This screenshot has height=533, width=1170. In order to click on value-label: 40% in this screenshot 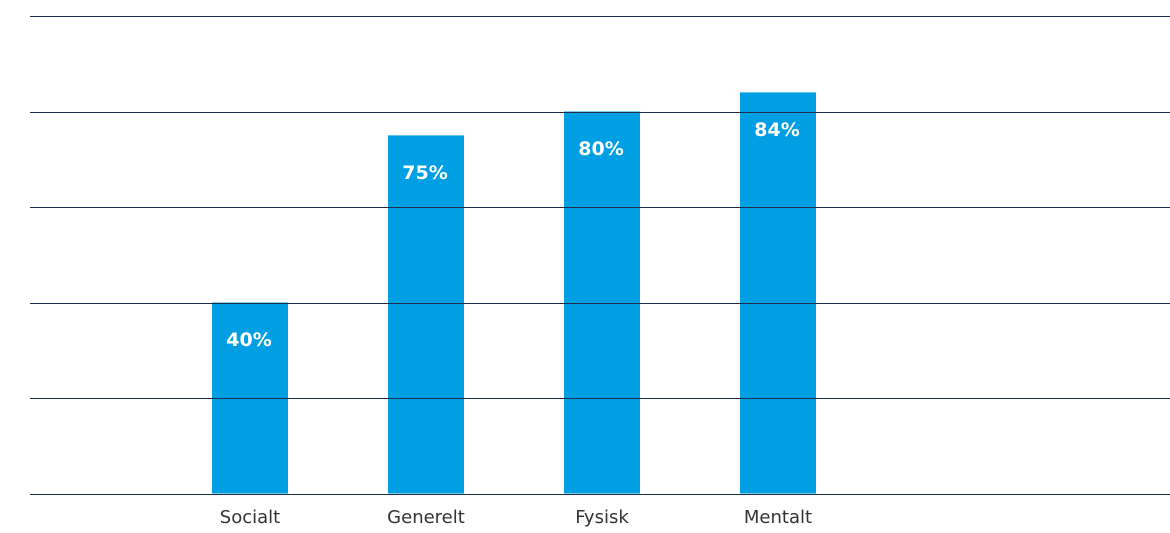, I will do `click(248, 340)`.